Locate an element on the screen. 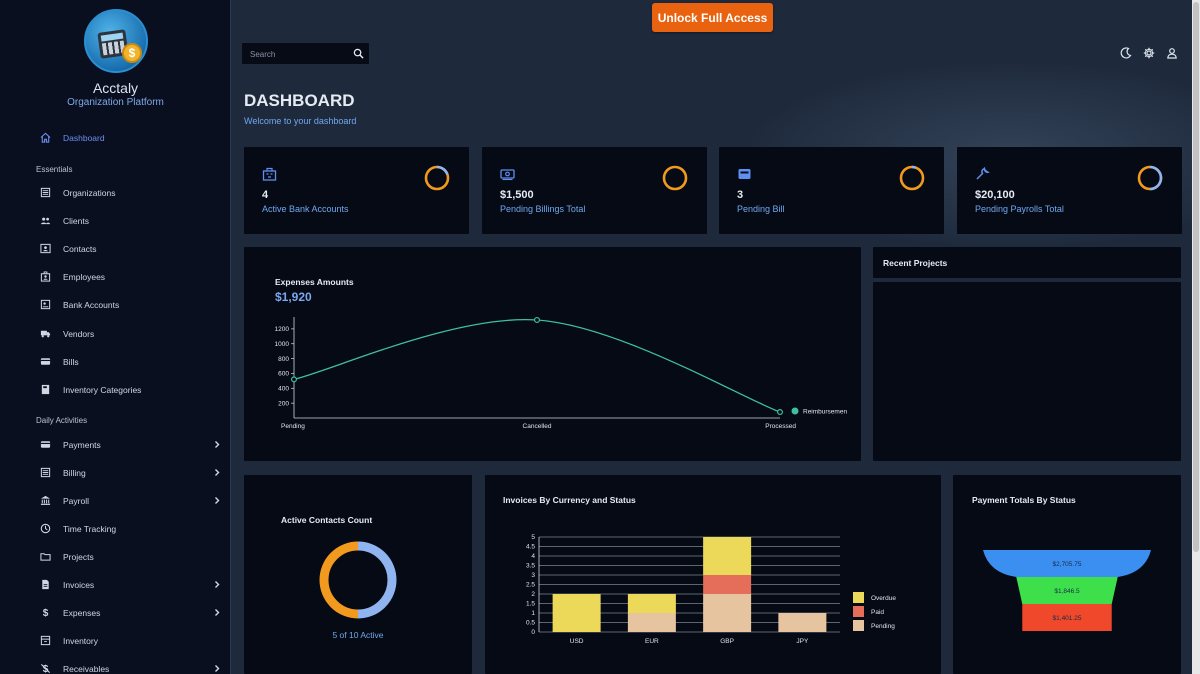 The height and width of the screenshot is (674, 1200). page-scrollbar is located at coordinates (1196, 337).